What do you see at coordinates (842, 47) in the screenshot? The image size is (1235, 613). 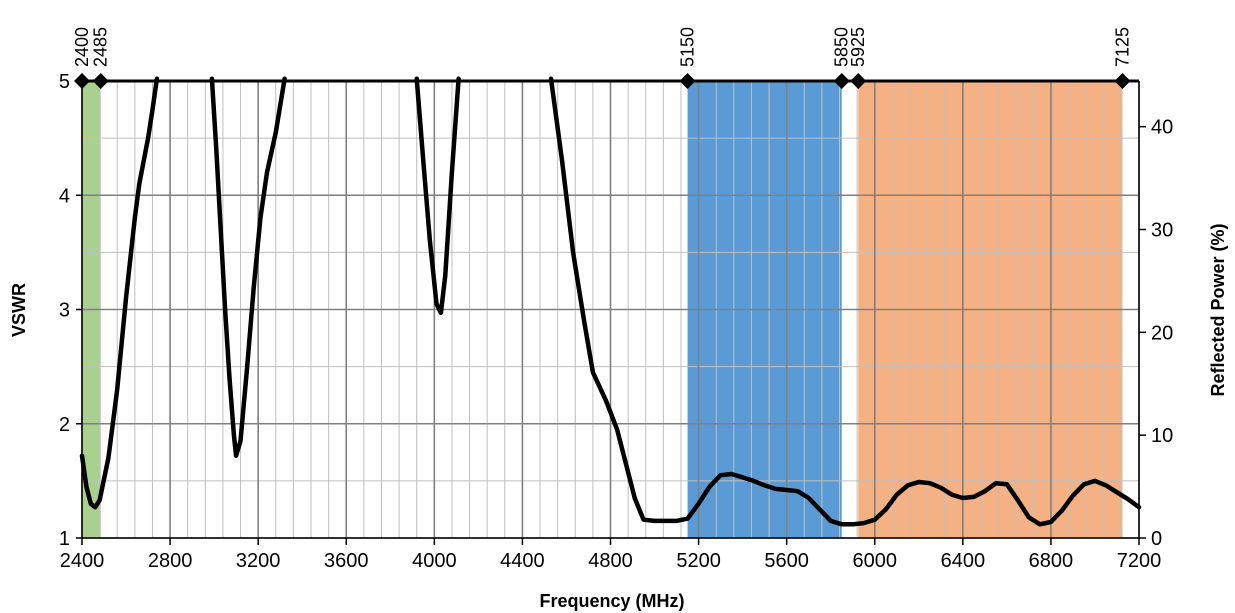 I see `band-marker-label: 5850` at bounding box center [842, 47].